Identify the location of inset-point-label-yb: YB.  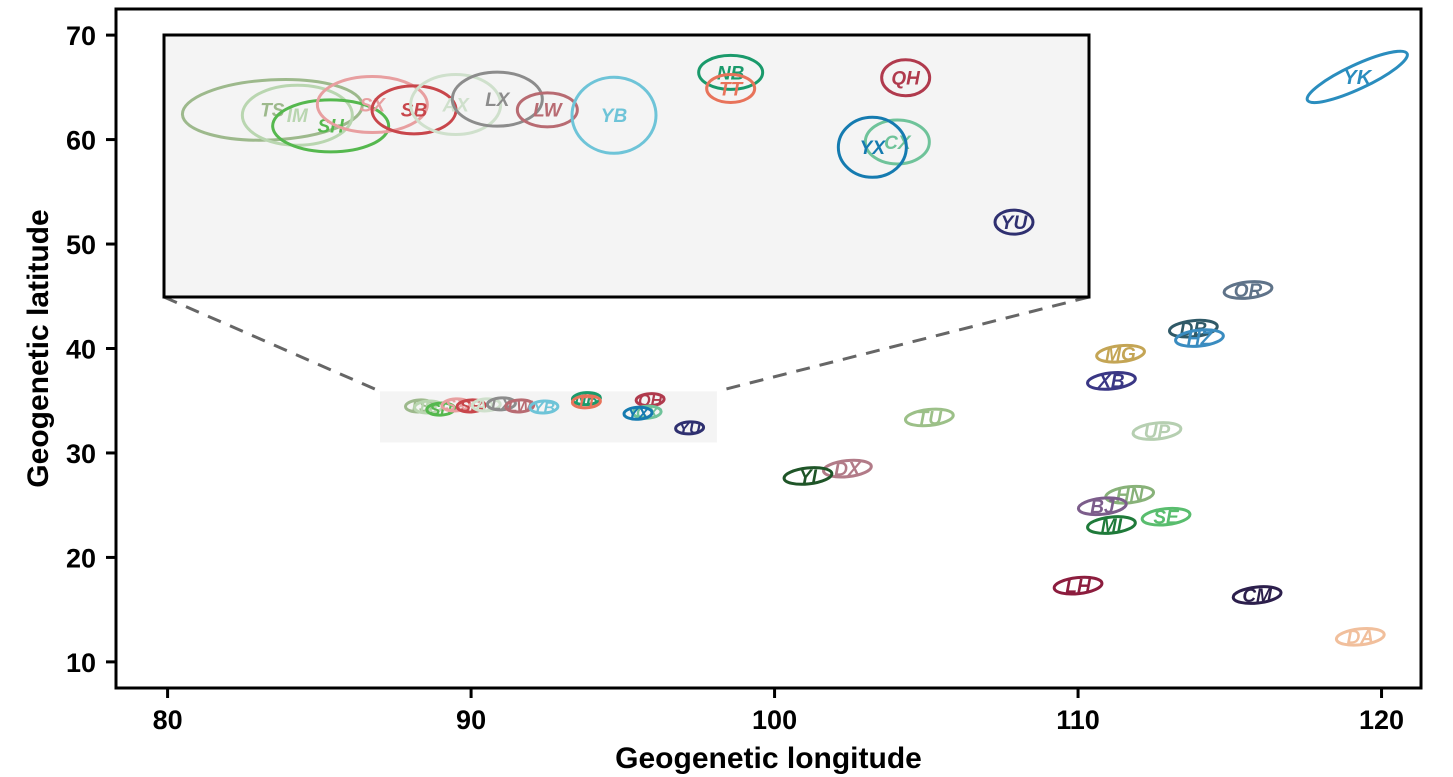
(614, 116).